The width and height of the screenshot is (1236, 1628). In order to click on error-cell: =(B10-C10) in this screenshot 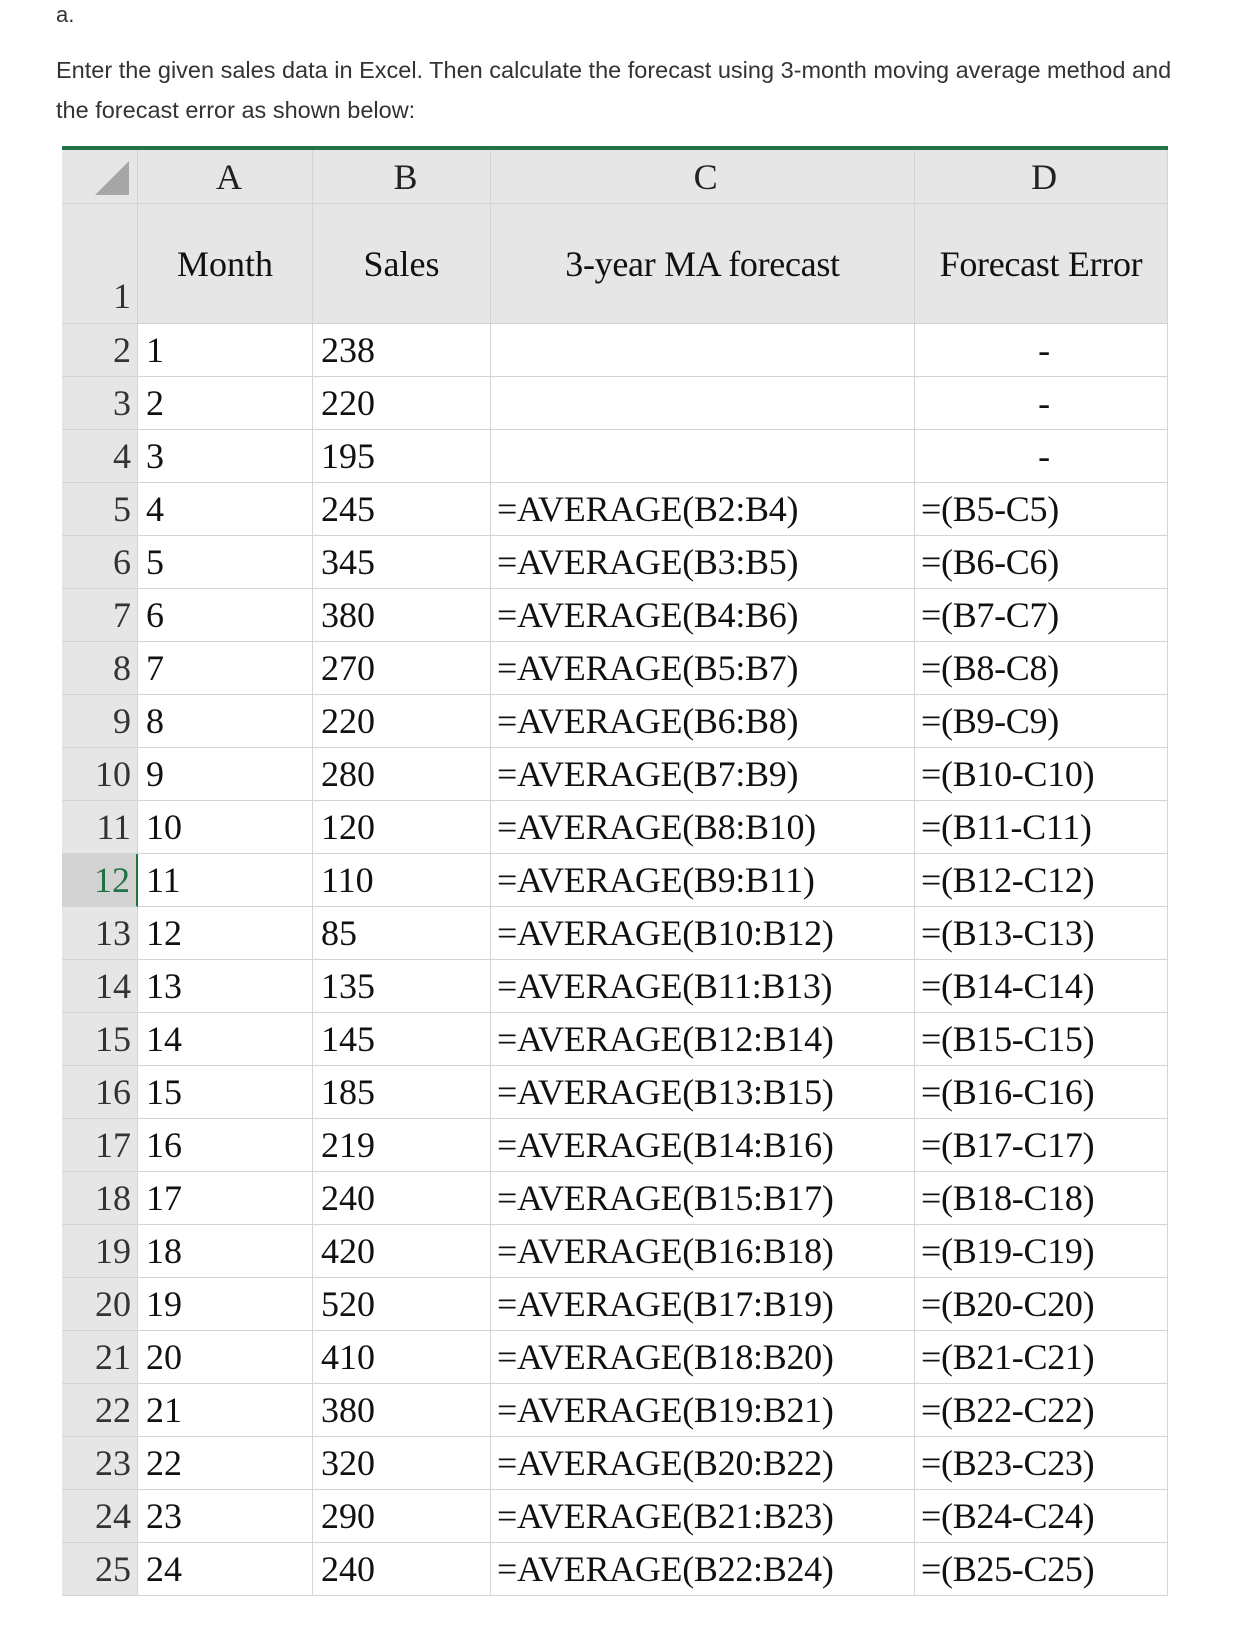, I will do `click(1041, 774)`.